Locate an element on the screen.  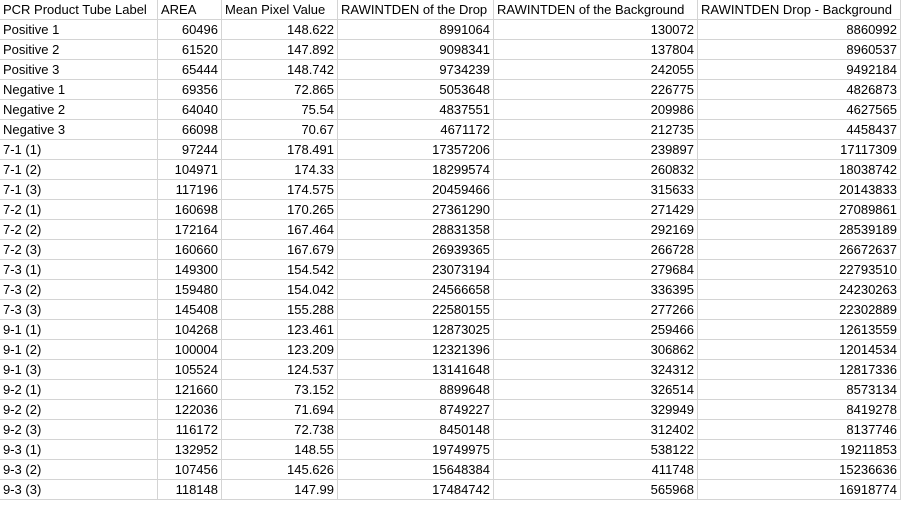
data-cell: 4826873 is located at coordinates (799, 90).